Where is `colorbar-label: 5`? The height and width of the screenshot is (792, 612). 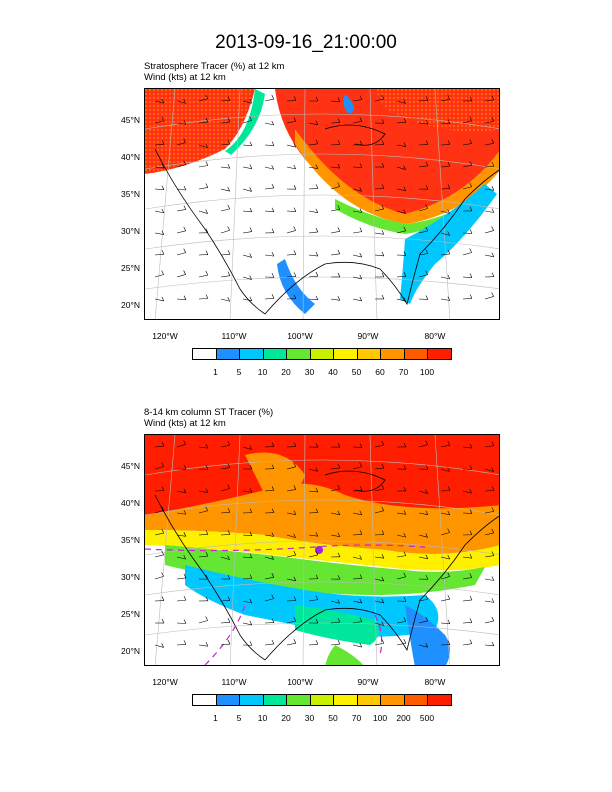
colorbar-label: 5 is located at coordinates (239, 372).